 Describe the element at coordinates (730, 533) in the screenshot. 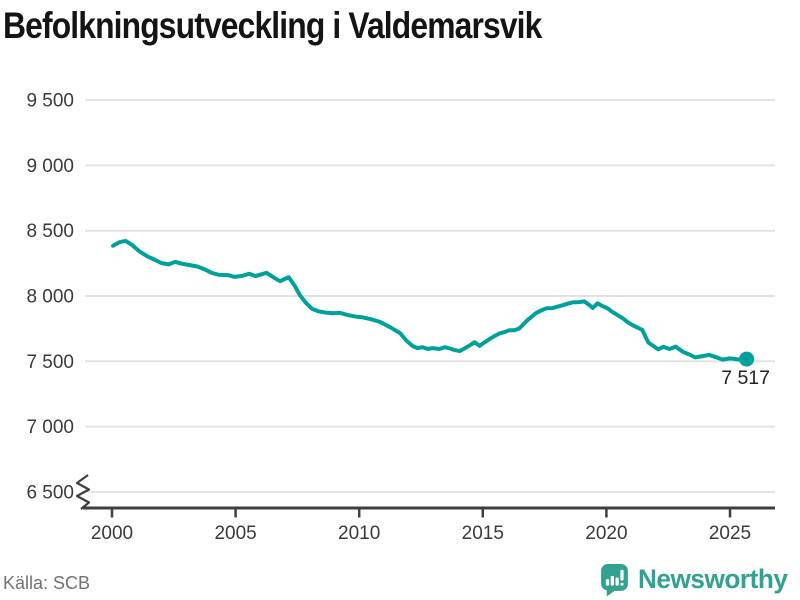

I see `x-tick-label: 2025` at that location.